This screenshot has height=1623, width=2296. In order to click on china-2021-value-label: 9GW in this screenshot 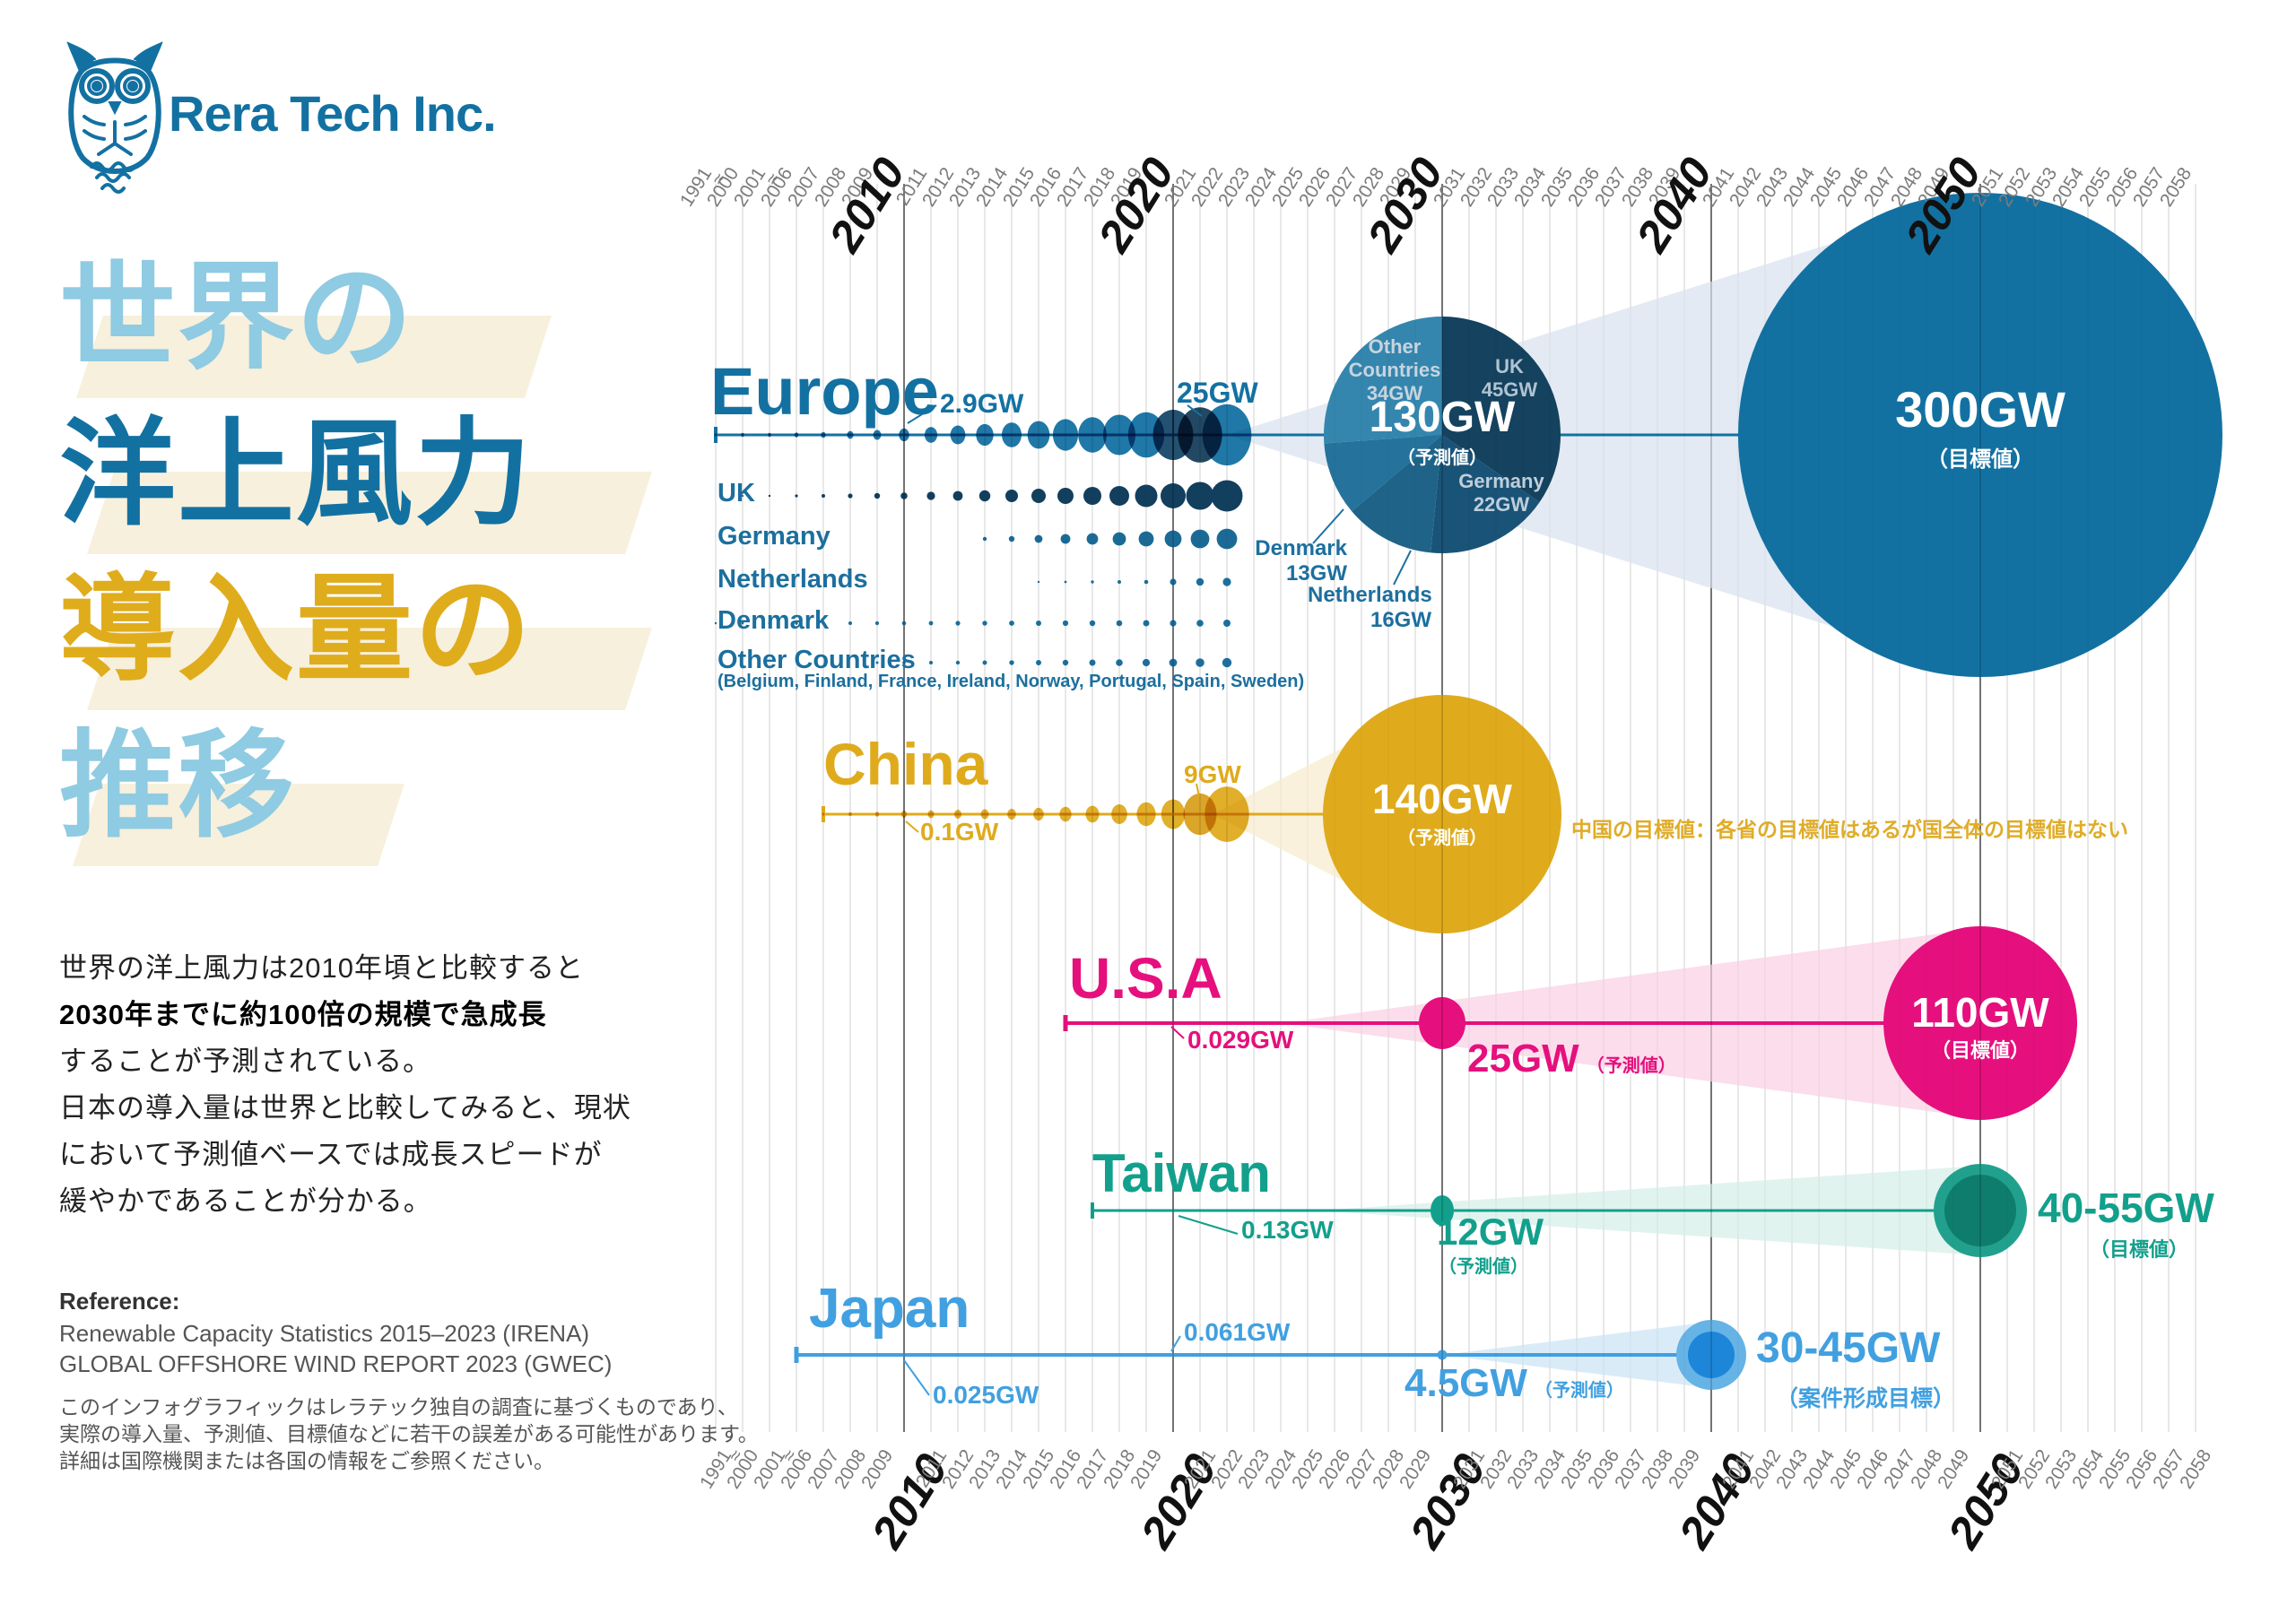, I will do `click(1212, 774)`.